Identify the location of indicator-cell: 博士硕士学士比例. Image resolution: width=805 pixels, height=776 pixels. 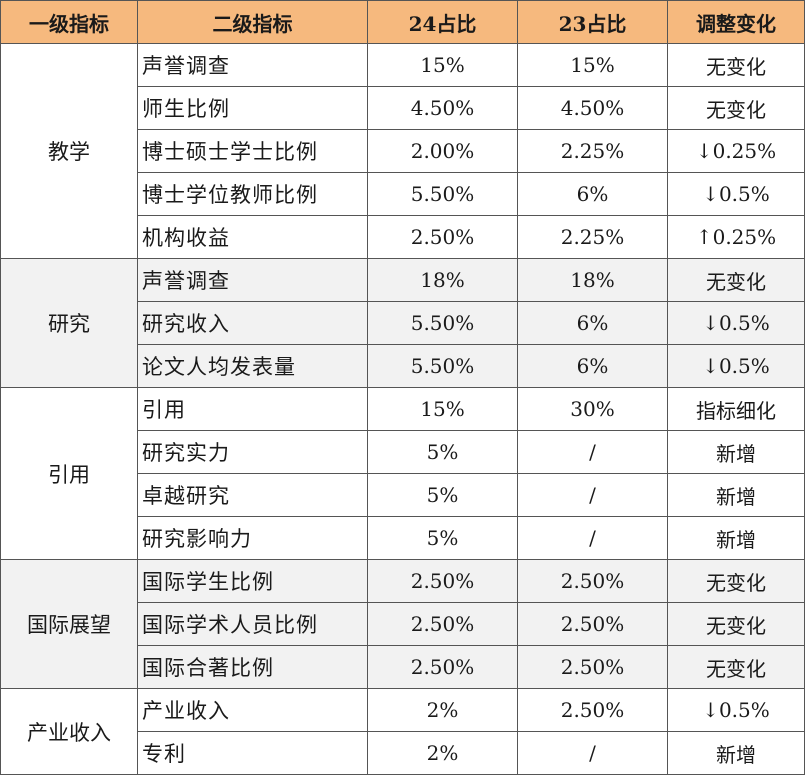
(252, 151).